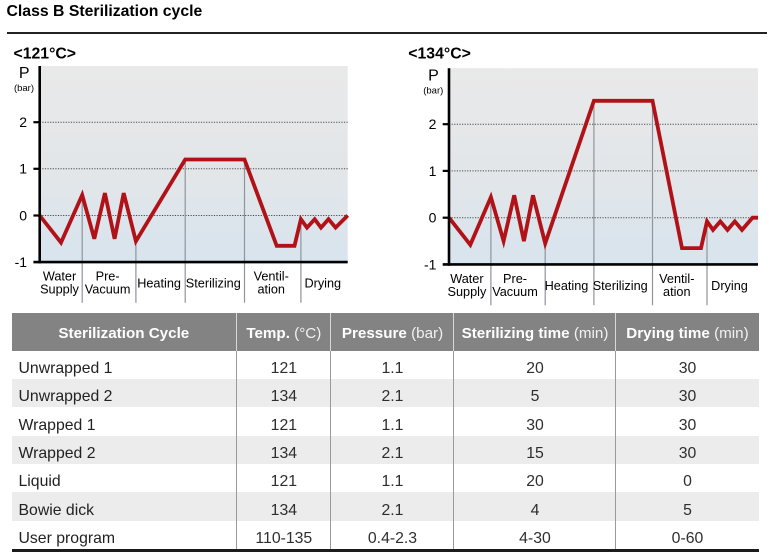  Describe the element at coordinates (439, 54) in the screenshot. I see `svg-text: <134°C>` at that location.